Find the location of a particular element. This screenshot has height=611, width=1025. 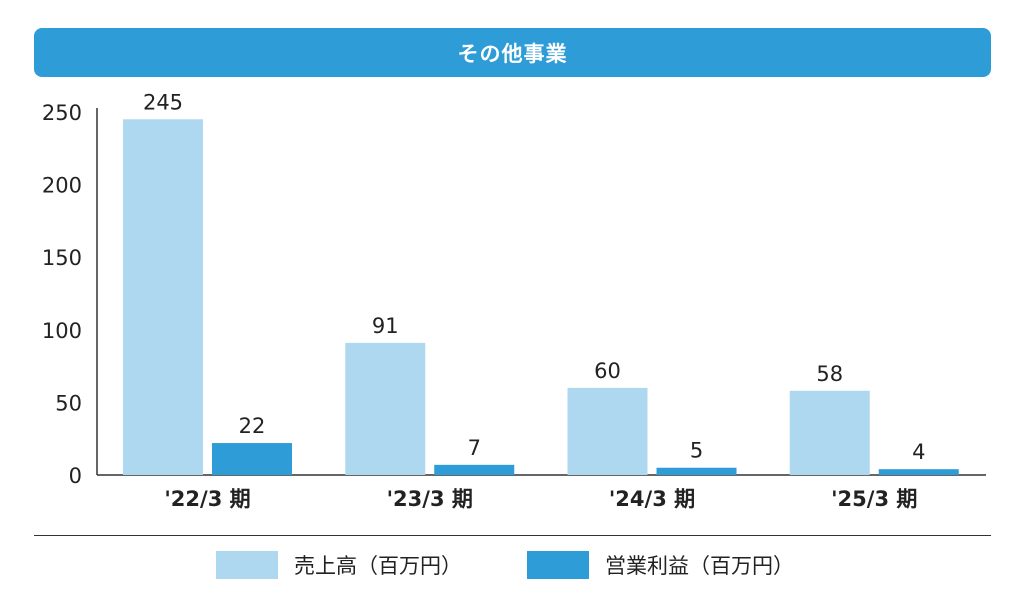

x-category-label: '24/3 期 is located at coordinates (652, 499).